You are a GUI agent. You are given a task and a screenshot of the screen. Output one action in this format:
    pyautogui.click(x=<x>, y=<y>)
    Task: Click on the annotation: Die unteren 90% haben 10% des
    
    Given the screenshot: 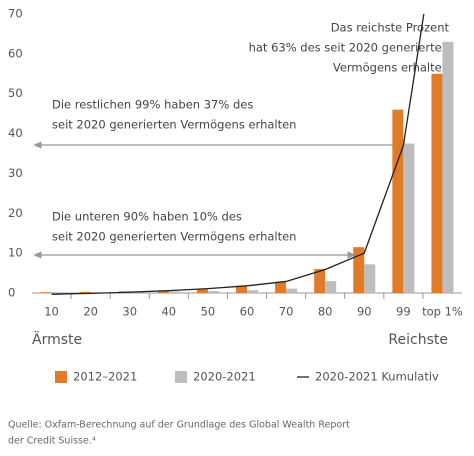 What is the action you would take?
    pyautogui.click(x=147, y=217)
    